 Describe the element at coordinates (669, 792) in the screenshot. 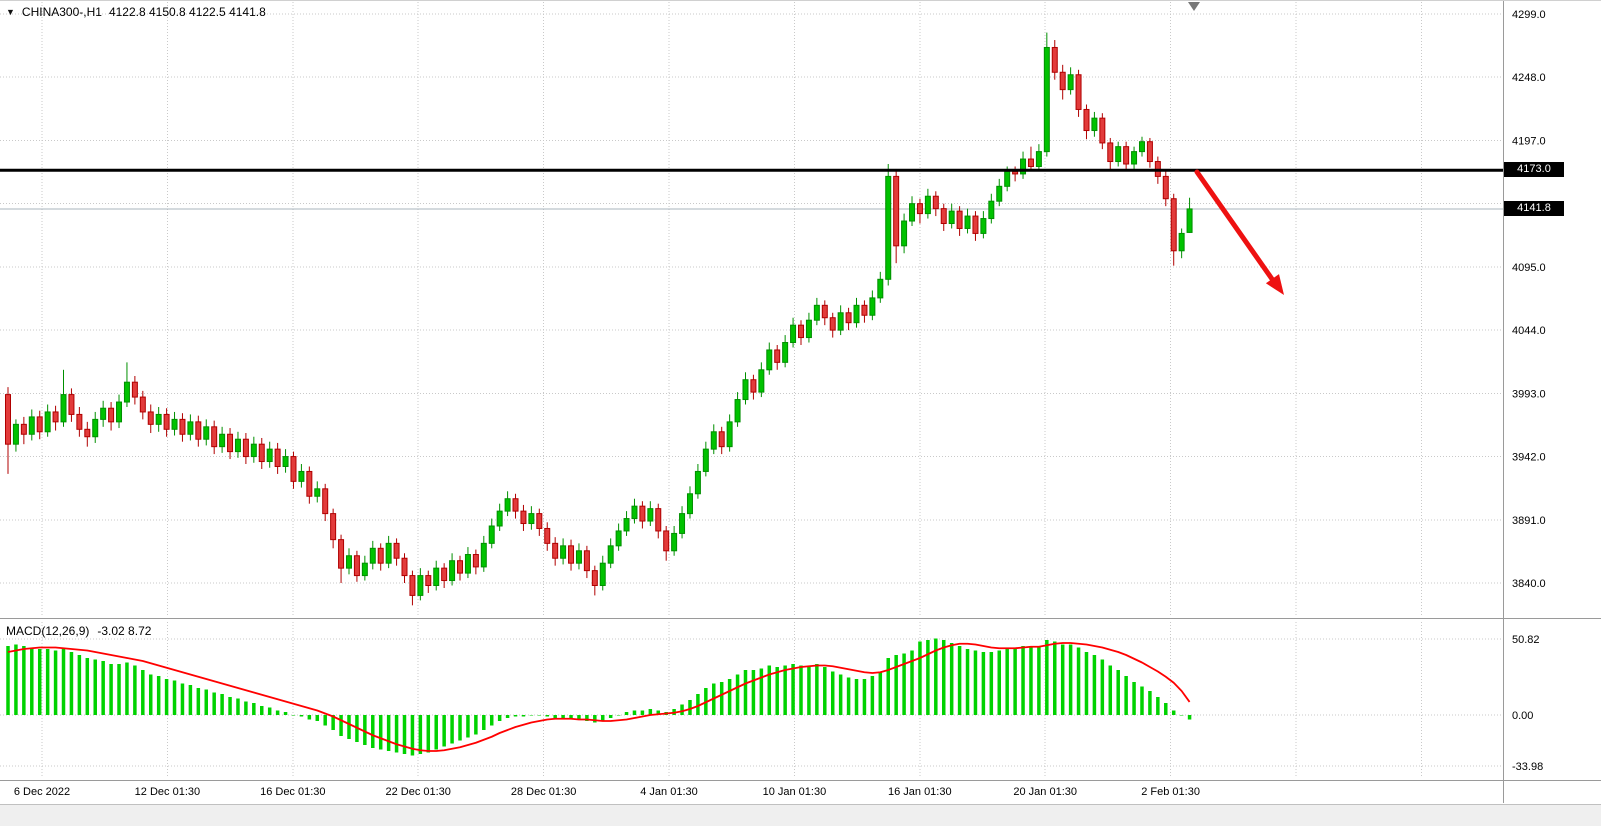

I see `svg-text: 4 Jan 01:30` at that location.